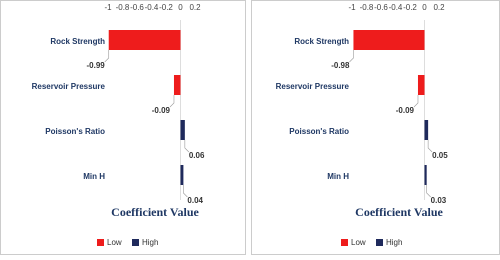 The width and height of the screenshot is (500, 260). I want to click on value-label: 0.04, so click(195, 200).